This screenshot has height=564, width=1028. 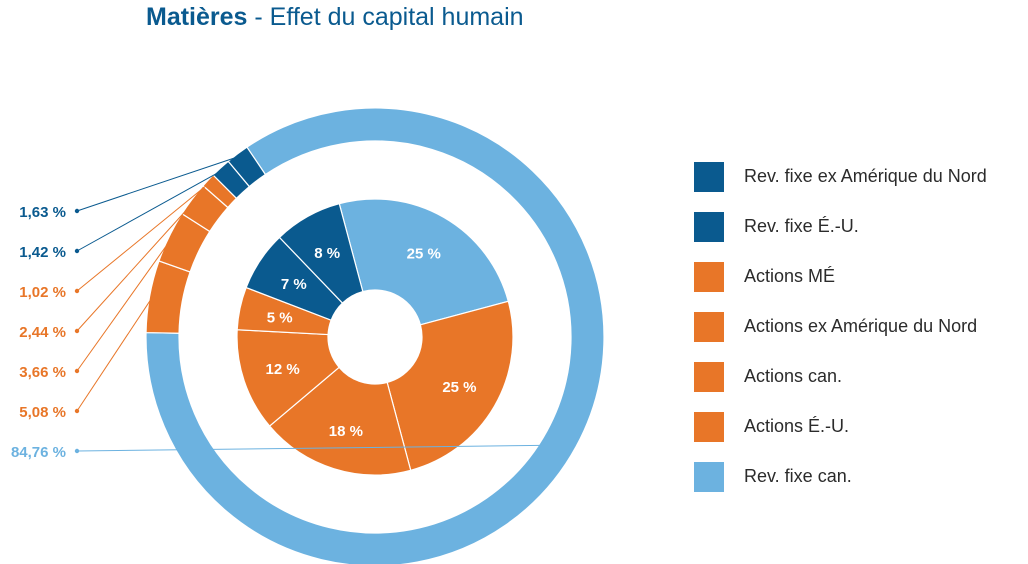 What do you see at coordinates (38, 452) in the screenshot?
I see `outer-data-label-0: 84,76 %` at bounding box center [38, 452].